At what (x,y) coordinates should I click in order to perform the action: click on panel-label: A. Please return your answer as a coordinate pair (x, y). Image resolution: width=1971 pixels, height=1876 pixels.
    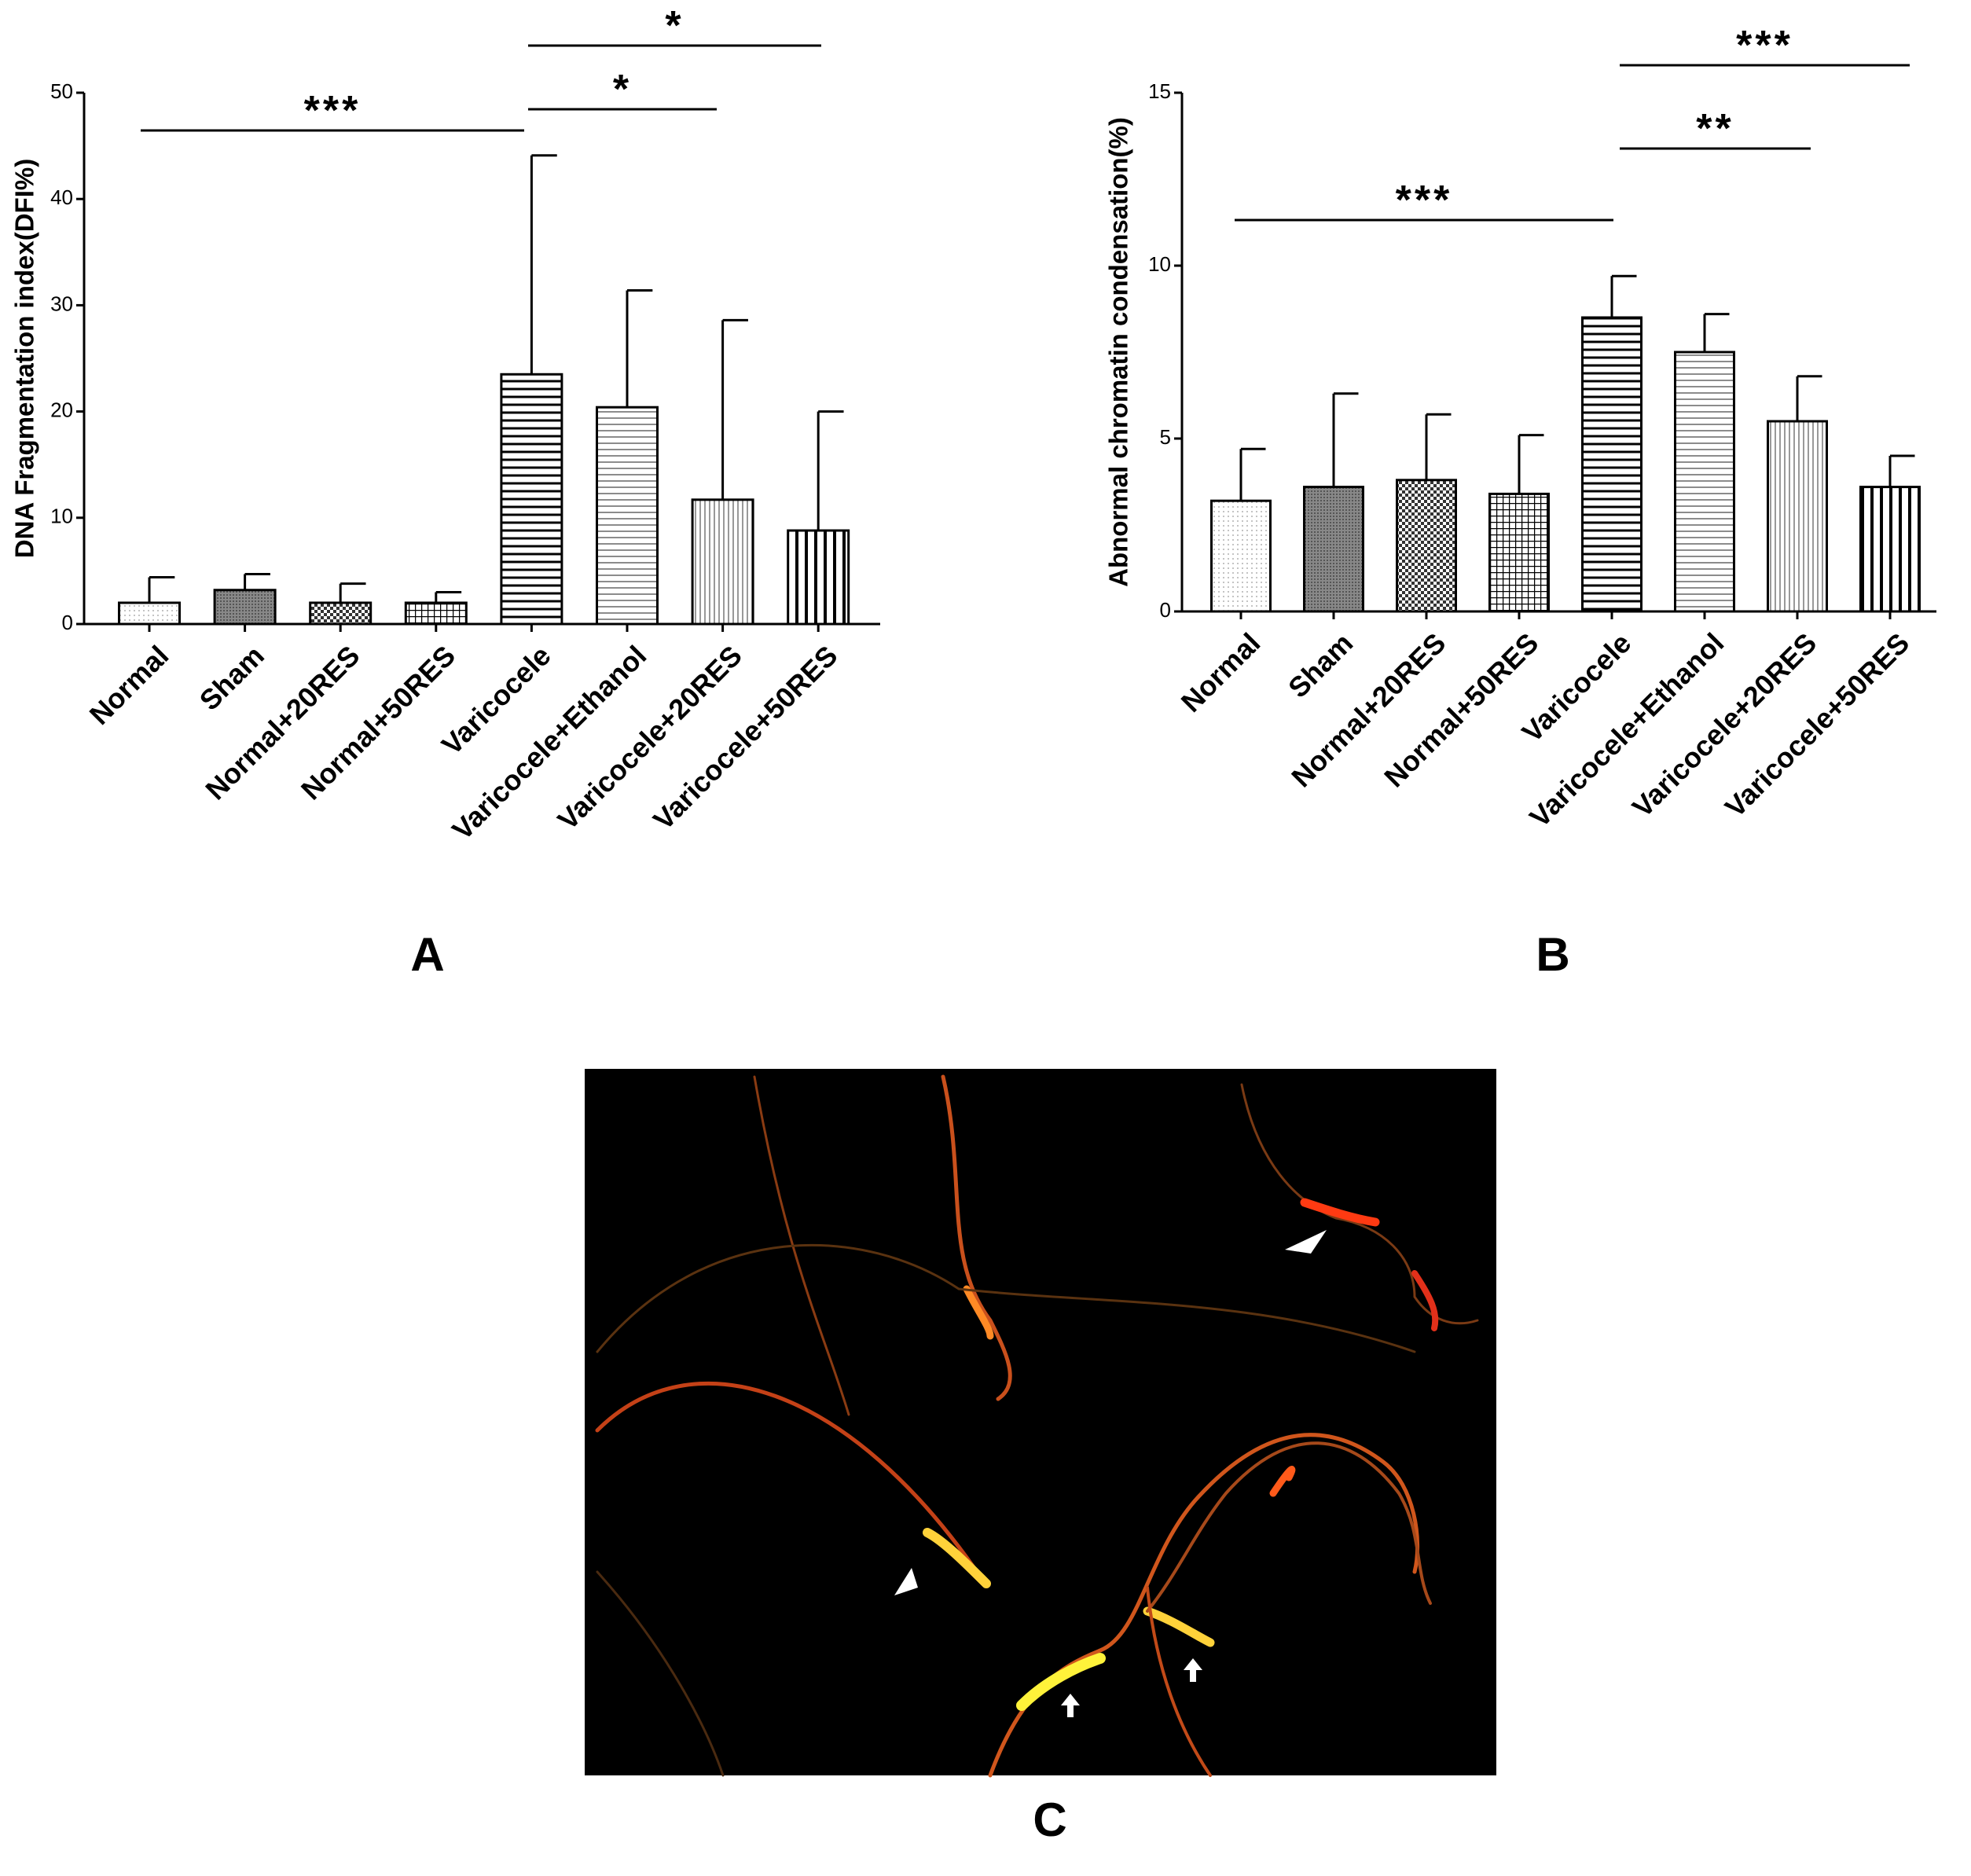
    Looking at the image, I should click on (427, 954).